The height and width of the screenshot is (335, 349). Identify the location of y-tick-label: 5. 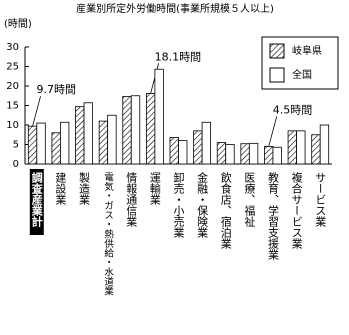
(16, 145).